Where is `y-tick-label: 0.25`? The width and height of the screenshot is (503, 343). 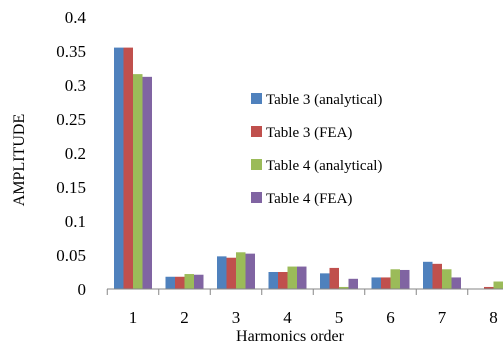 y-tick-label: 0.25 is located at coordinates (71, 119).